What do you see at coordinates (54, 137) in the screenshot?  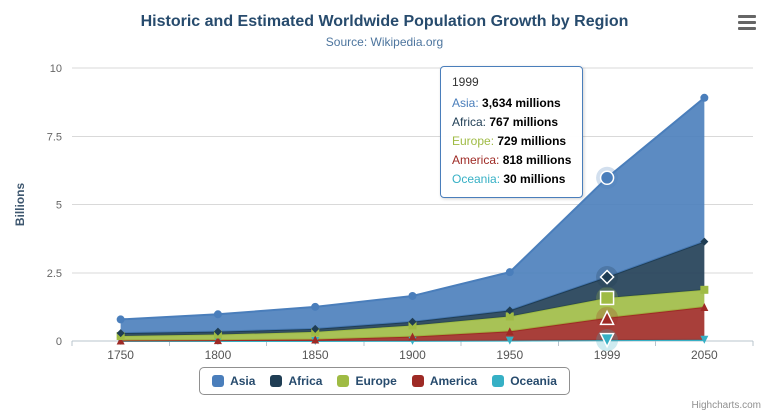 I see `y-axis-tick-label: 7.5` at bounding box center [54, 137].